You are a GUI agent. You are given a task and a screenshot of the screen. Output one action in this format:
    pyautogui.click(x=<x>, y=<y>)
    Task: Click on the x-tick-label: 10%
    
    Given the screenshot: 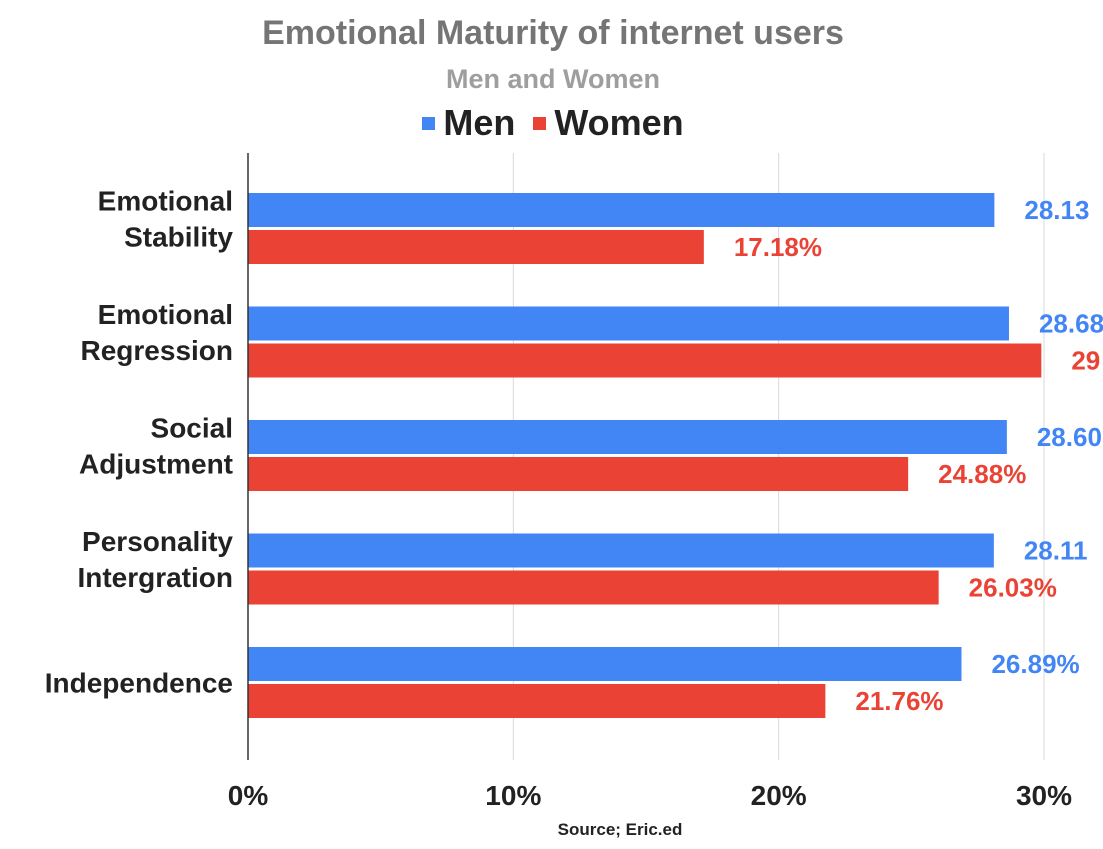 What is the action you would take?
    pyautogui.click(x=513, y=795)
    